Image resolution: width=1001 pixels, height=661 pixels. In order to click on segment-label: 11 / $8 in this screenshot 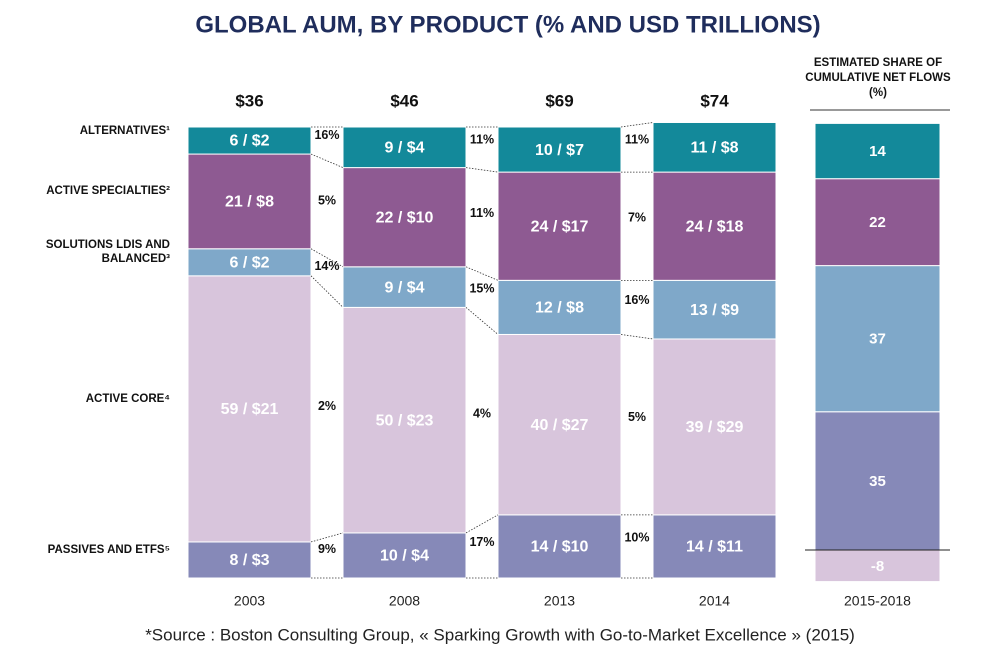, I will do `click(714, 148)`.